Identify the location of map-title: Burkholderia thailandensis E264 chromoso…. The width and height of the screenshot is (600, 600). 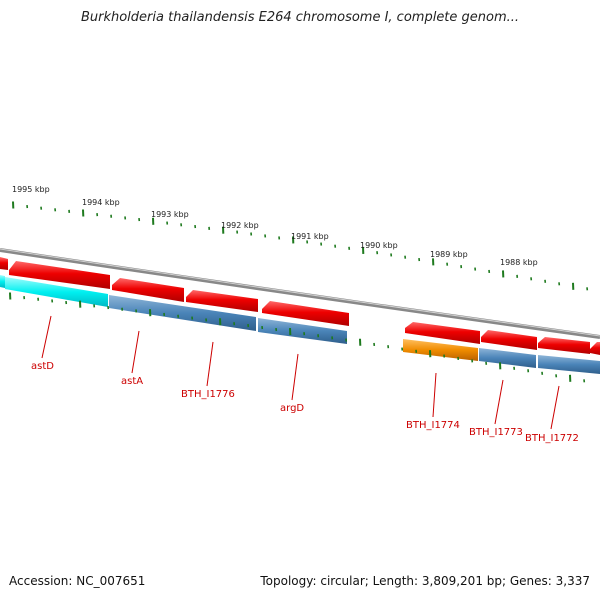
(300, 17).